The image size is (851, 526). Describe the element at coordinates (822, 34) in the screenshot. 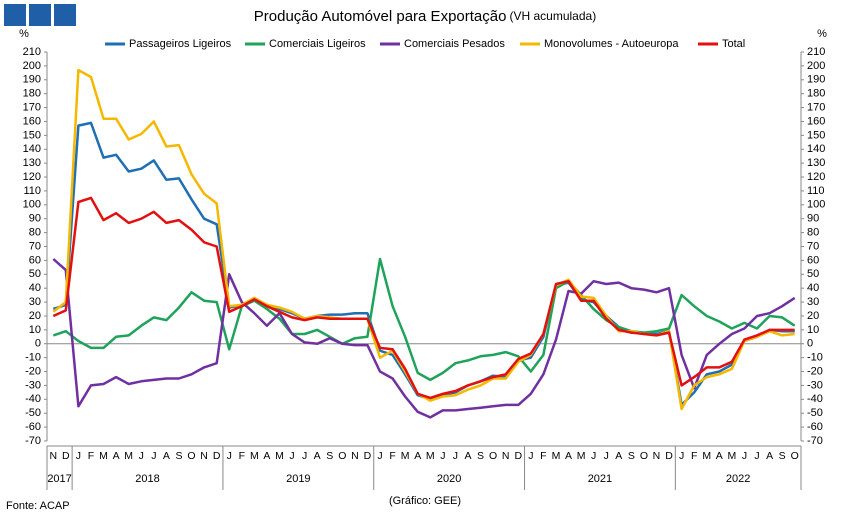

I see `y2-unit: %` at that location.